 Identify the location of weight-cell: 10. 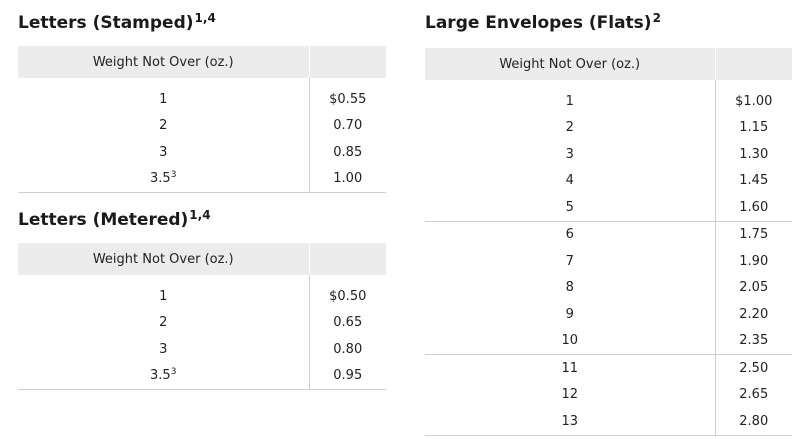
(570, 341).